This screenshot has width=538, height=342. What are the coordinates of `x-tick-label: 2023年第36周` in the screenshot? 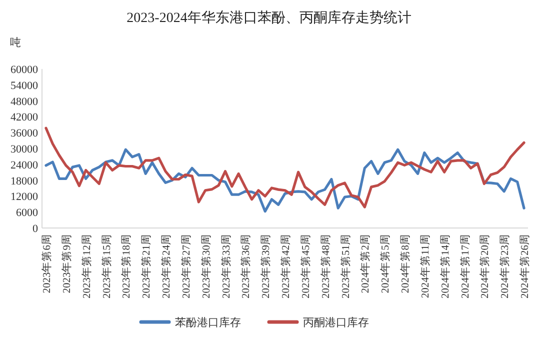 It's located at (246, 266).